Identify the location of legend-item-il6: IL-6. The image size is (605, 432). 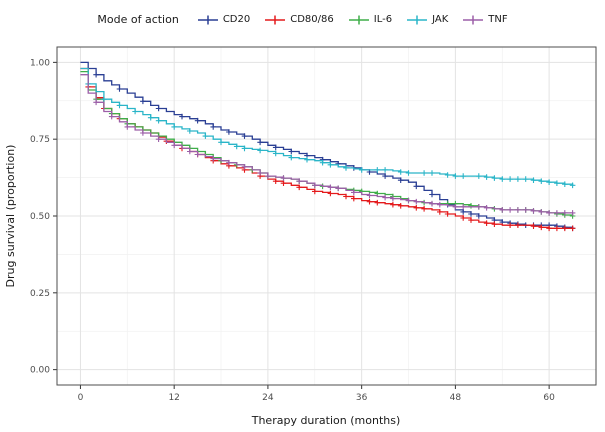
(370, 20).